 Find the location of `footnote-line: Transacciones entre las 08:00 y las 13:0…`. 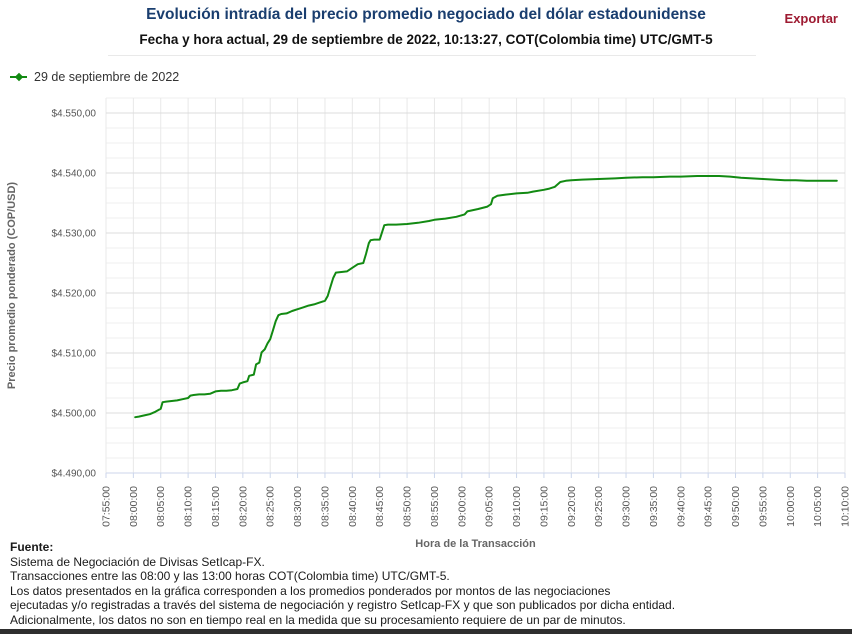

footnote-line: Transacciones entre las 08:00 y las 13:0… is located at coordinates (230, 576).